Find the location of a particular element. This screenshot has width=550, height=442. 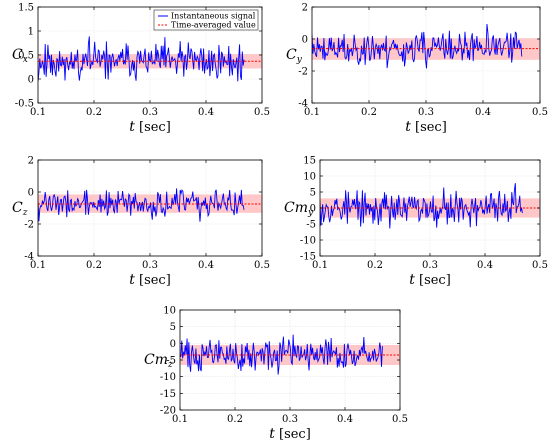

y-axis-label: Cmz is located at coordinates (158, 361).